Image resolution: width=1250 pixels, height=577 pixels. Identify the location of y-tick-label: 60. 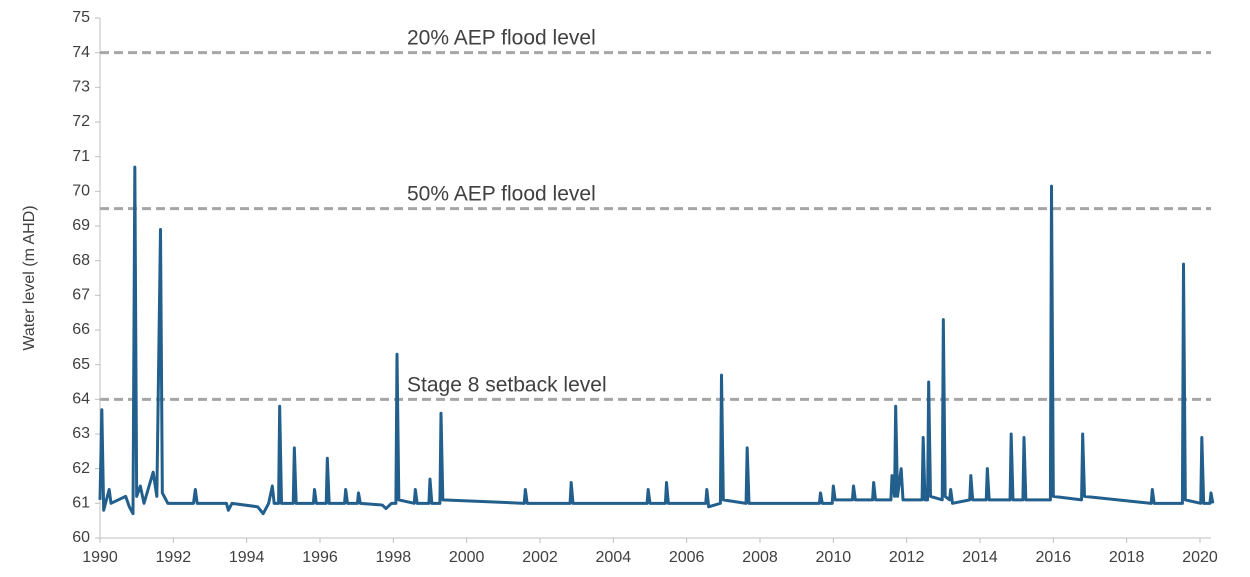
(81, 537).